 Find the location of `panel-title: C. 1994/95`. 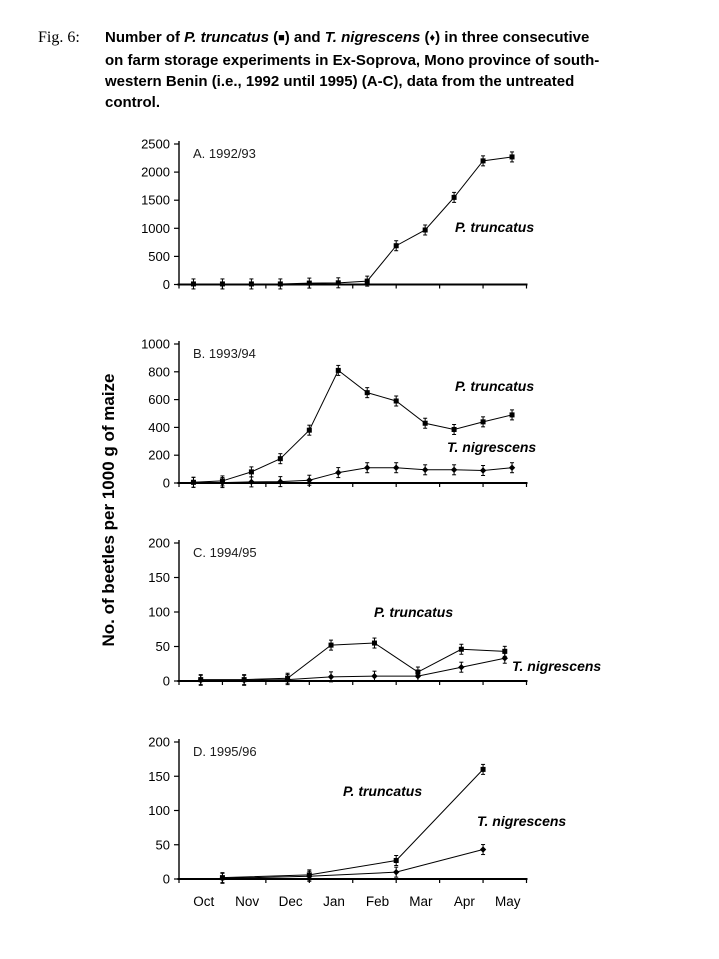

panel-title: C. 1994/95 is located at coordinates (225, 552).